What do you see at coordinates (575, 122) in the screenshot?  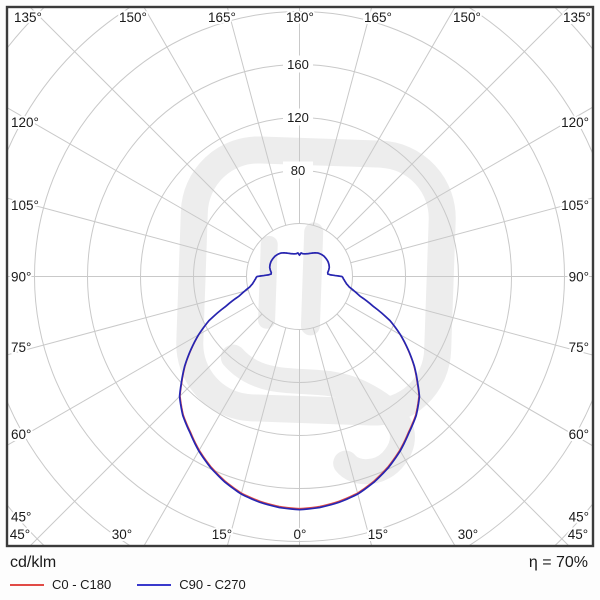 I see `angle-label-right: 120°` at bounding box center [575, 122].